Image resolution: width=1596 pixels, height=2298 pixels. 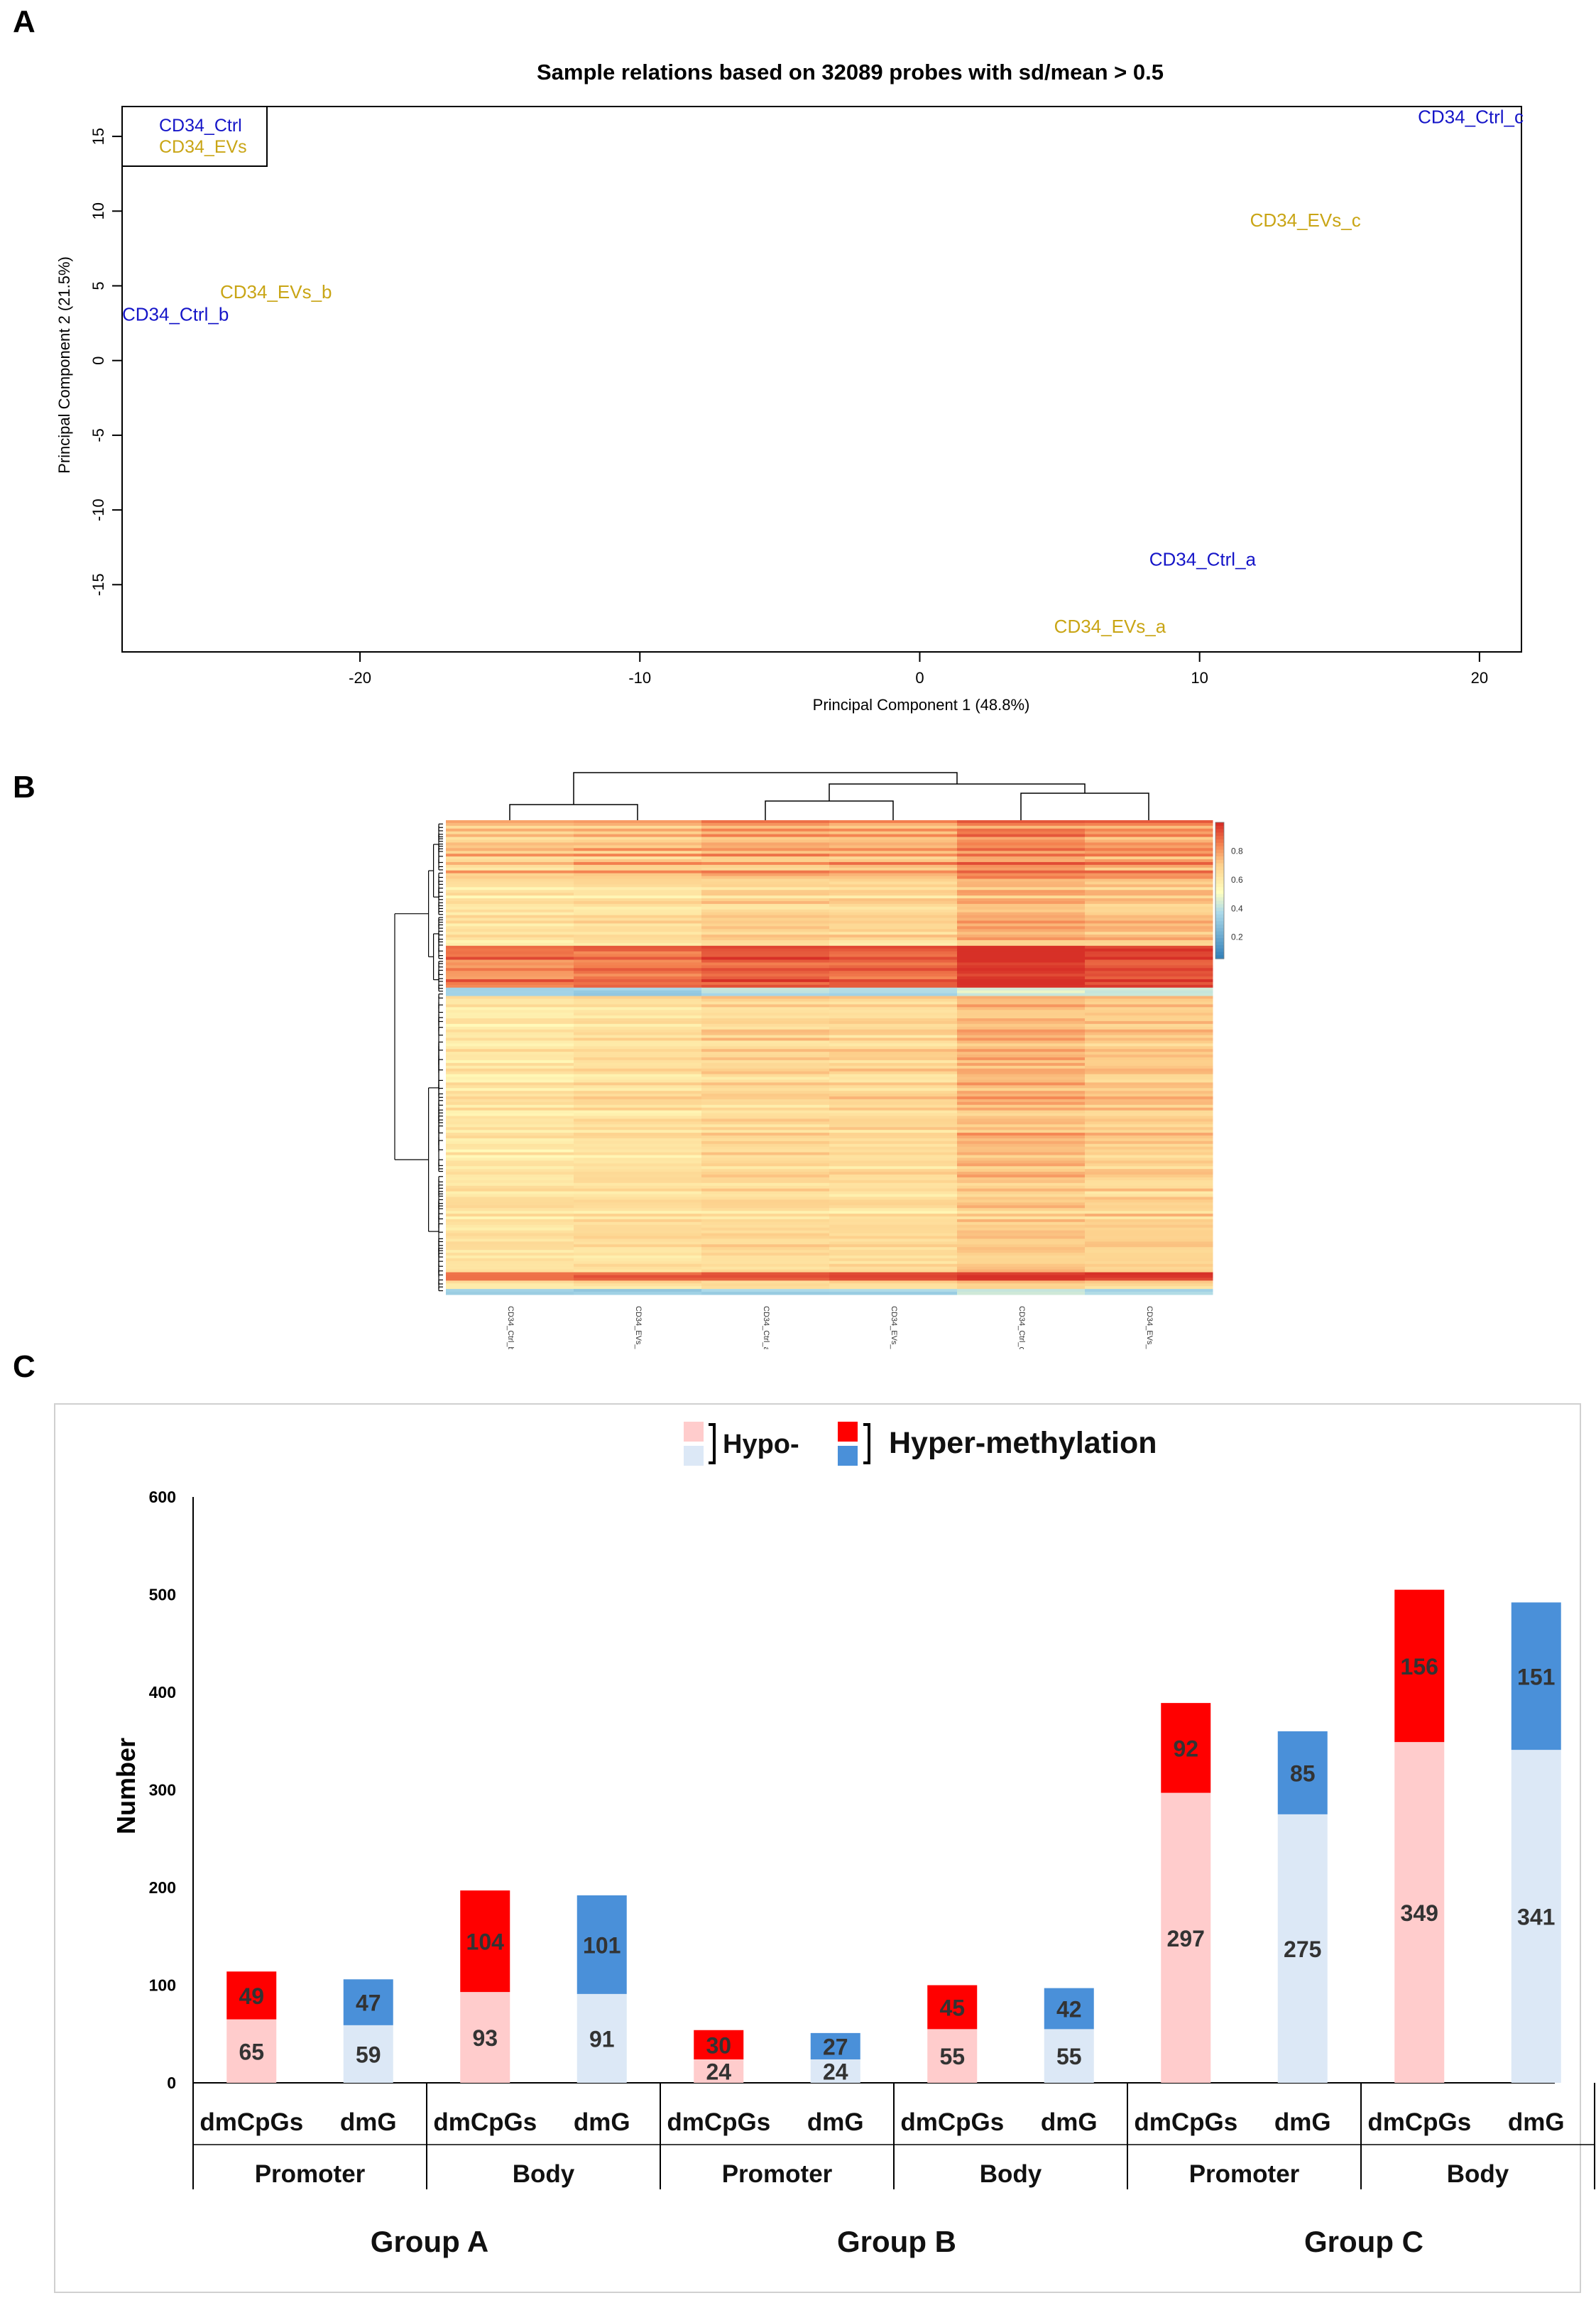 I want to click on x-tick-label: 0, so click(x=919, y=678).